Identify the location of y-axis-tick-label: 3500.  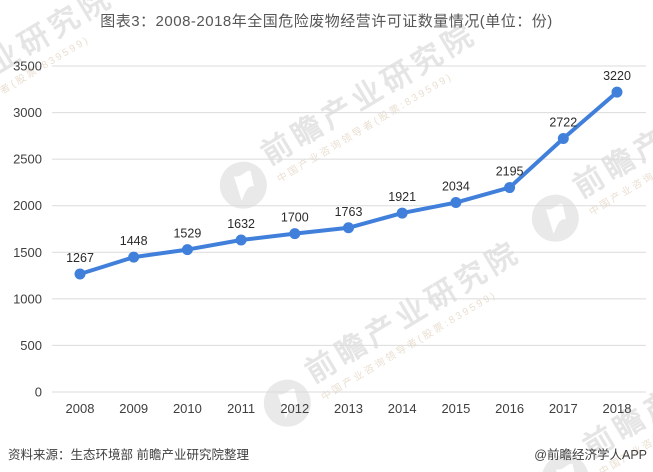
(27, 66).